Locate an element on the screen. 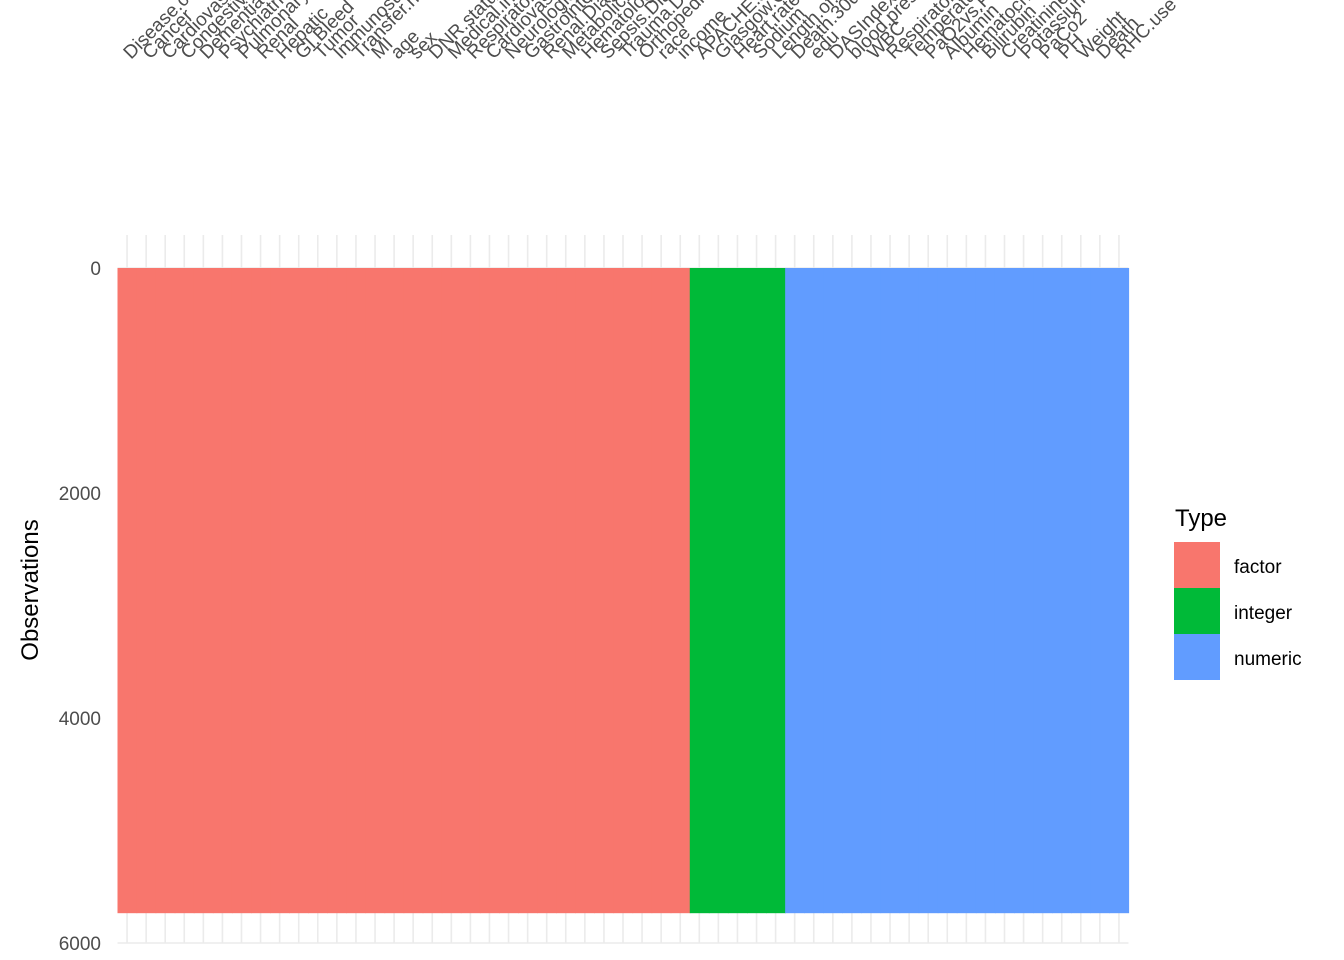 This screenshot has height=960, width=1344. tile-renal is located at coordinates (261, 590).